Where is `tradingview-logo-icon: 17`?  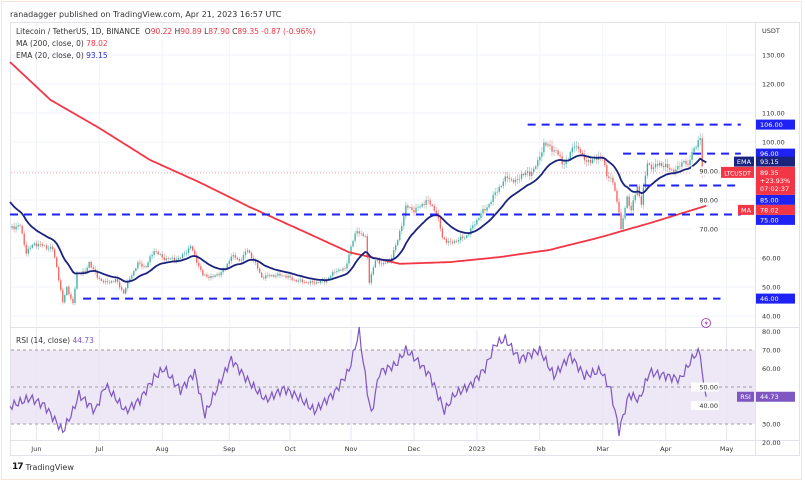 tradingview-logo-icon: 17 is located at coordinates (17, 467).